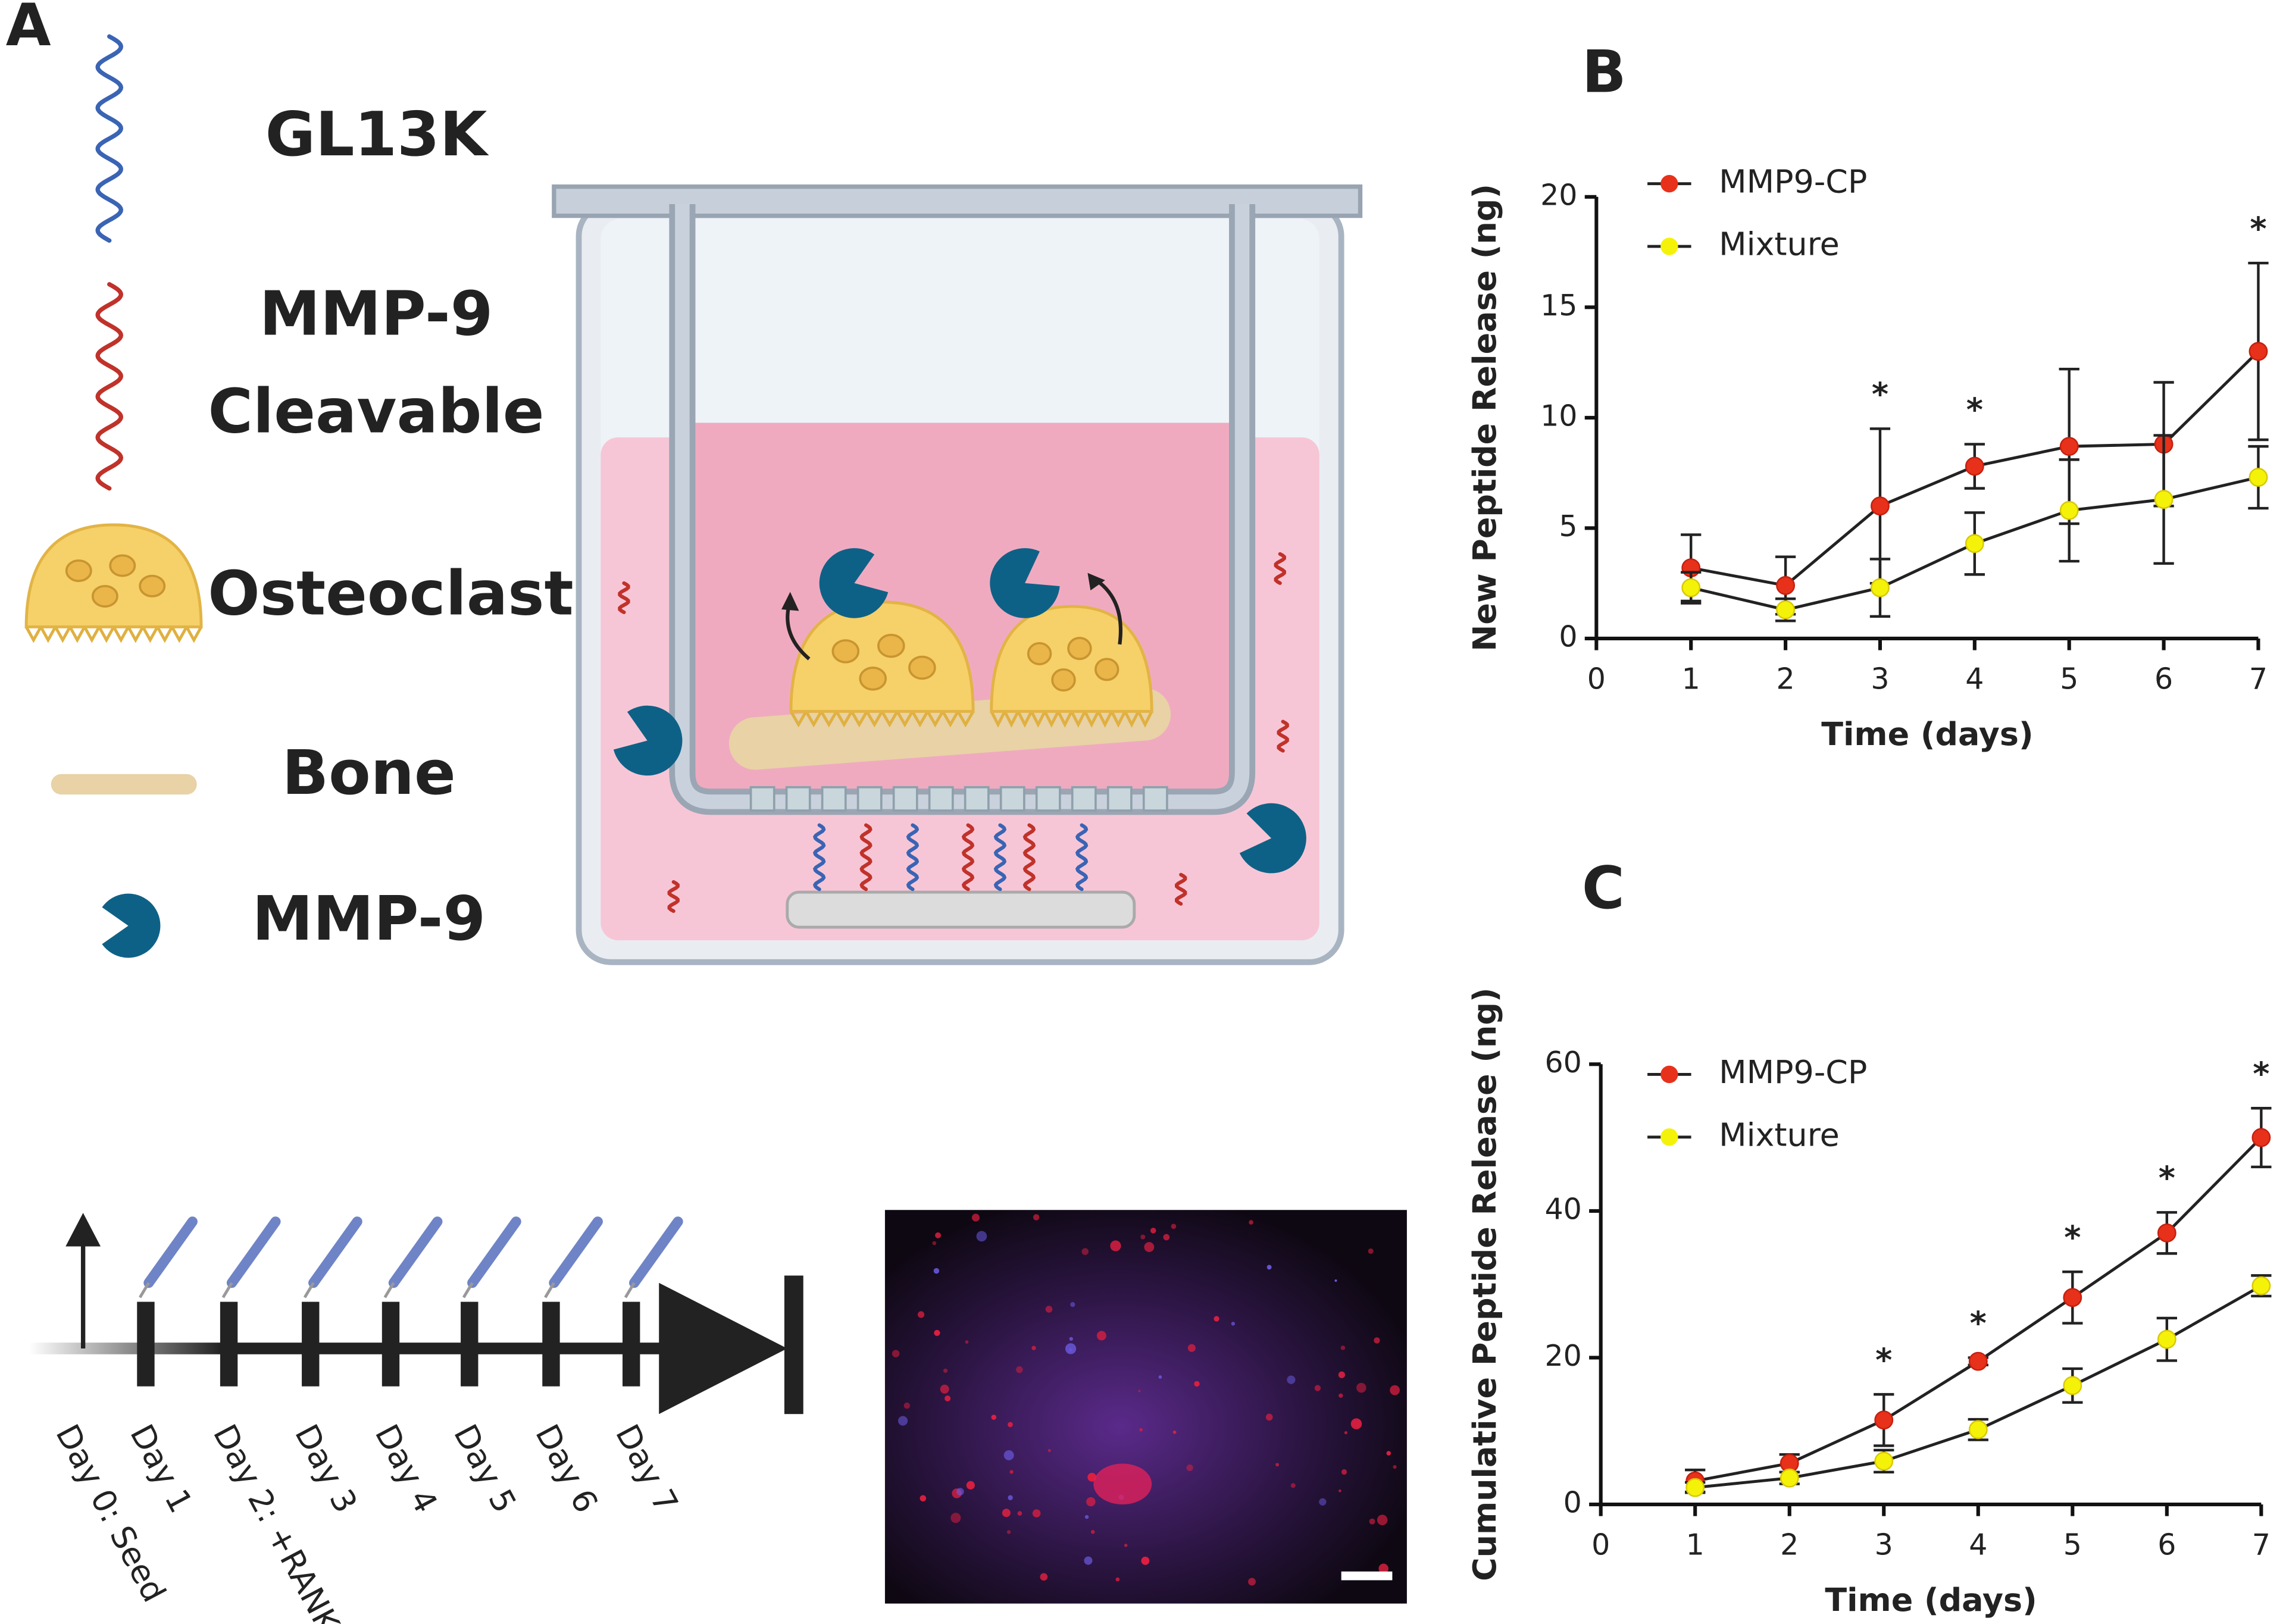  What do you see at coordinates (28, 30) in the screenshot?
I see `panel-label: A` at bounding box center [28, 30].